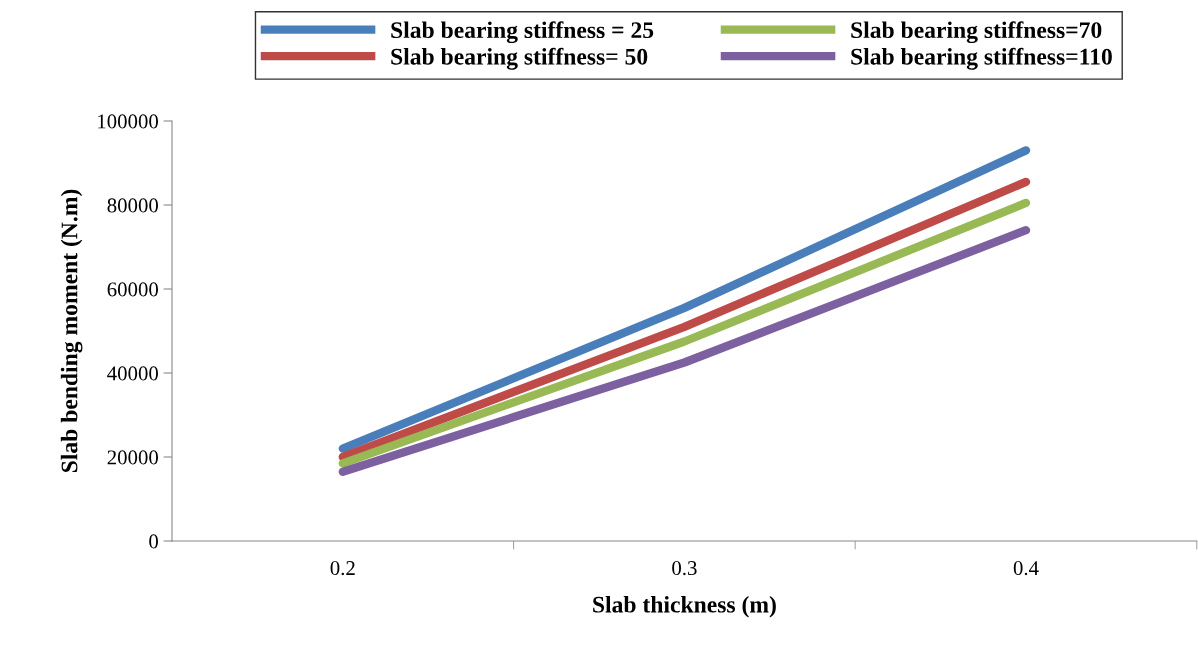 The image size is (1198, 653). What do you see at coordinates (981, 58) in the screenshot?
I see `legend-label: Slab bearing stiffness=110` at bounding box center [981, 58].